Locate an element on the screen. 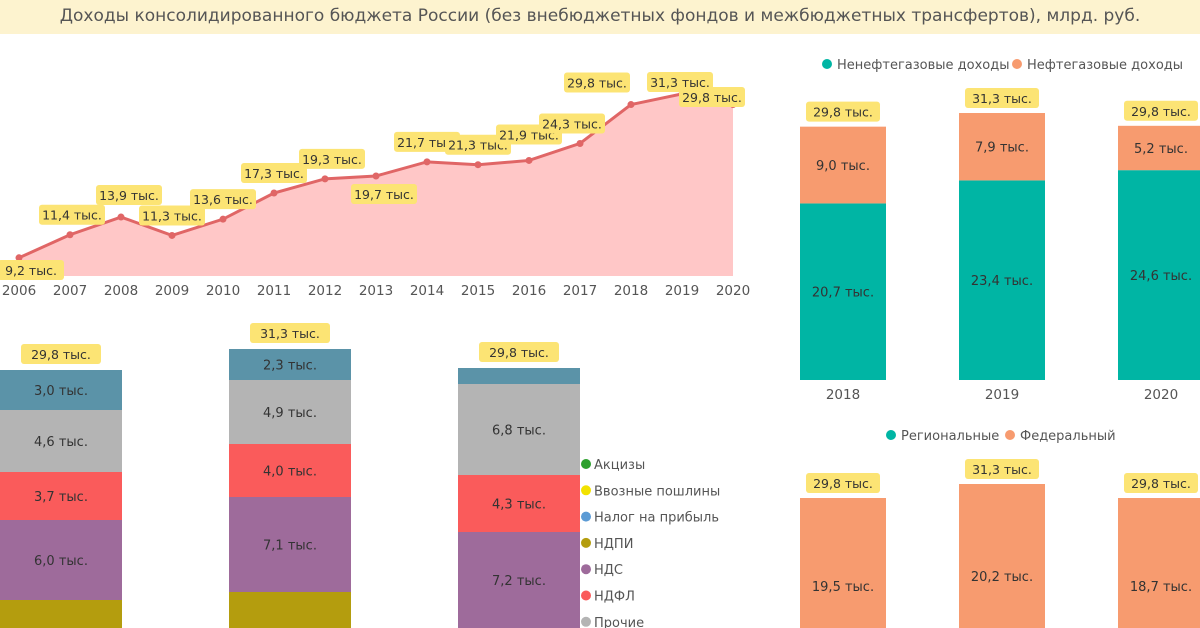 This screenshot has height=628, width=1200. total-regional-2020: 29,8 тыс. is located at coordinates (1161, 483).